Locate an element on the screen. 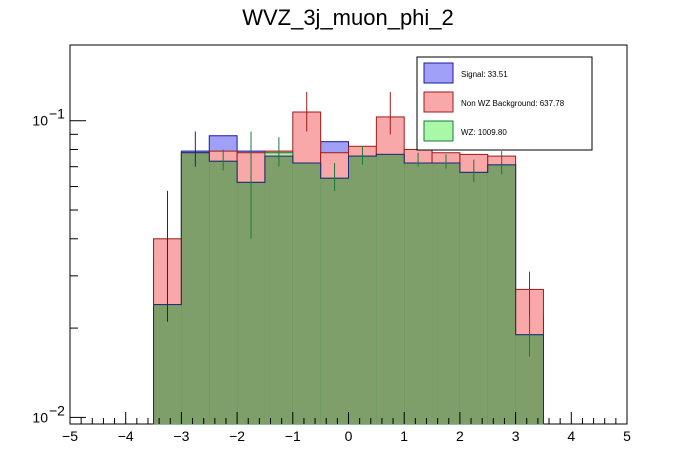 This screenshot has width=696, height=472. y-tick-exponent: −2 is located at coordinates (57, 410).